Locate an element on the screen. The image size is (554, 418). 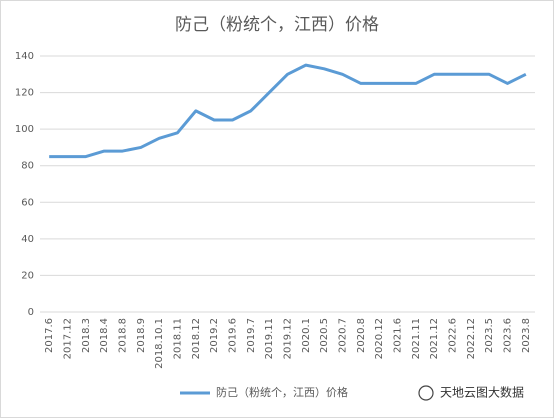
watermark: 天地云图大数据 is located at coordinates (471, 393).